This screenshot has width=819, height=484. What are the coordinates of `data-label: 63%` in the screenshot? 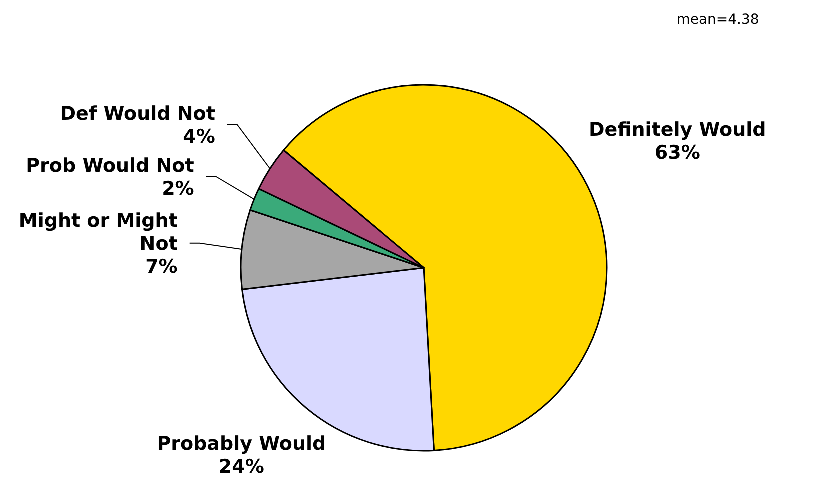 It's located at (677, 153).